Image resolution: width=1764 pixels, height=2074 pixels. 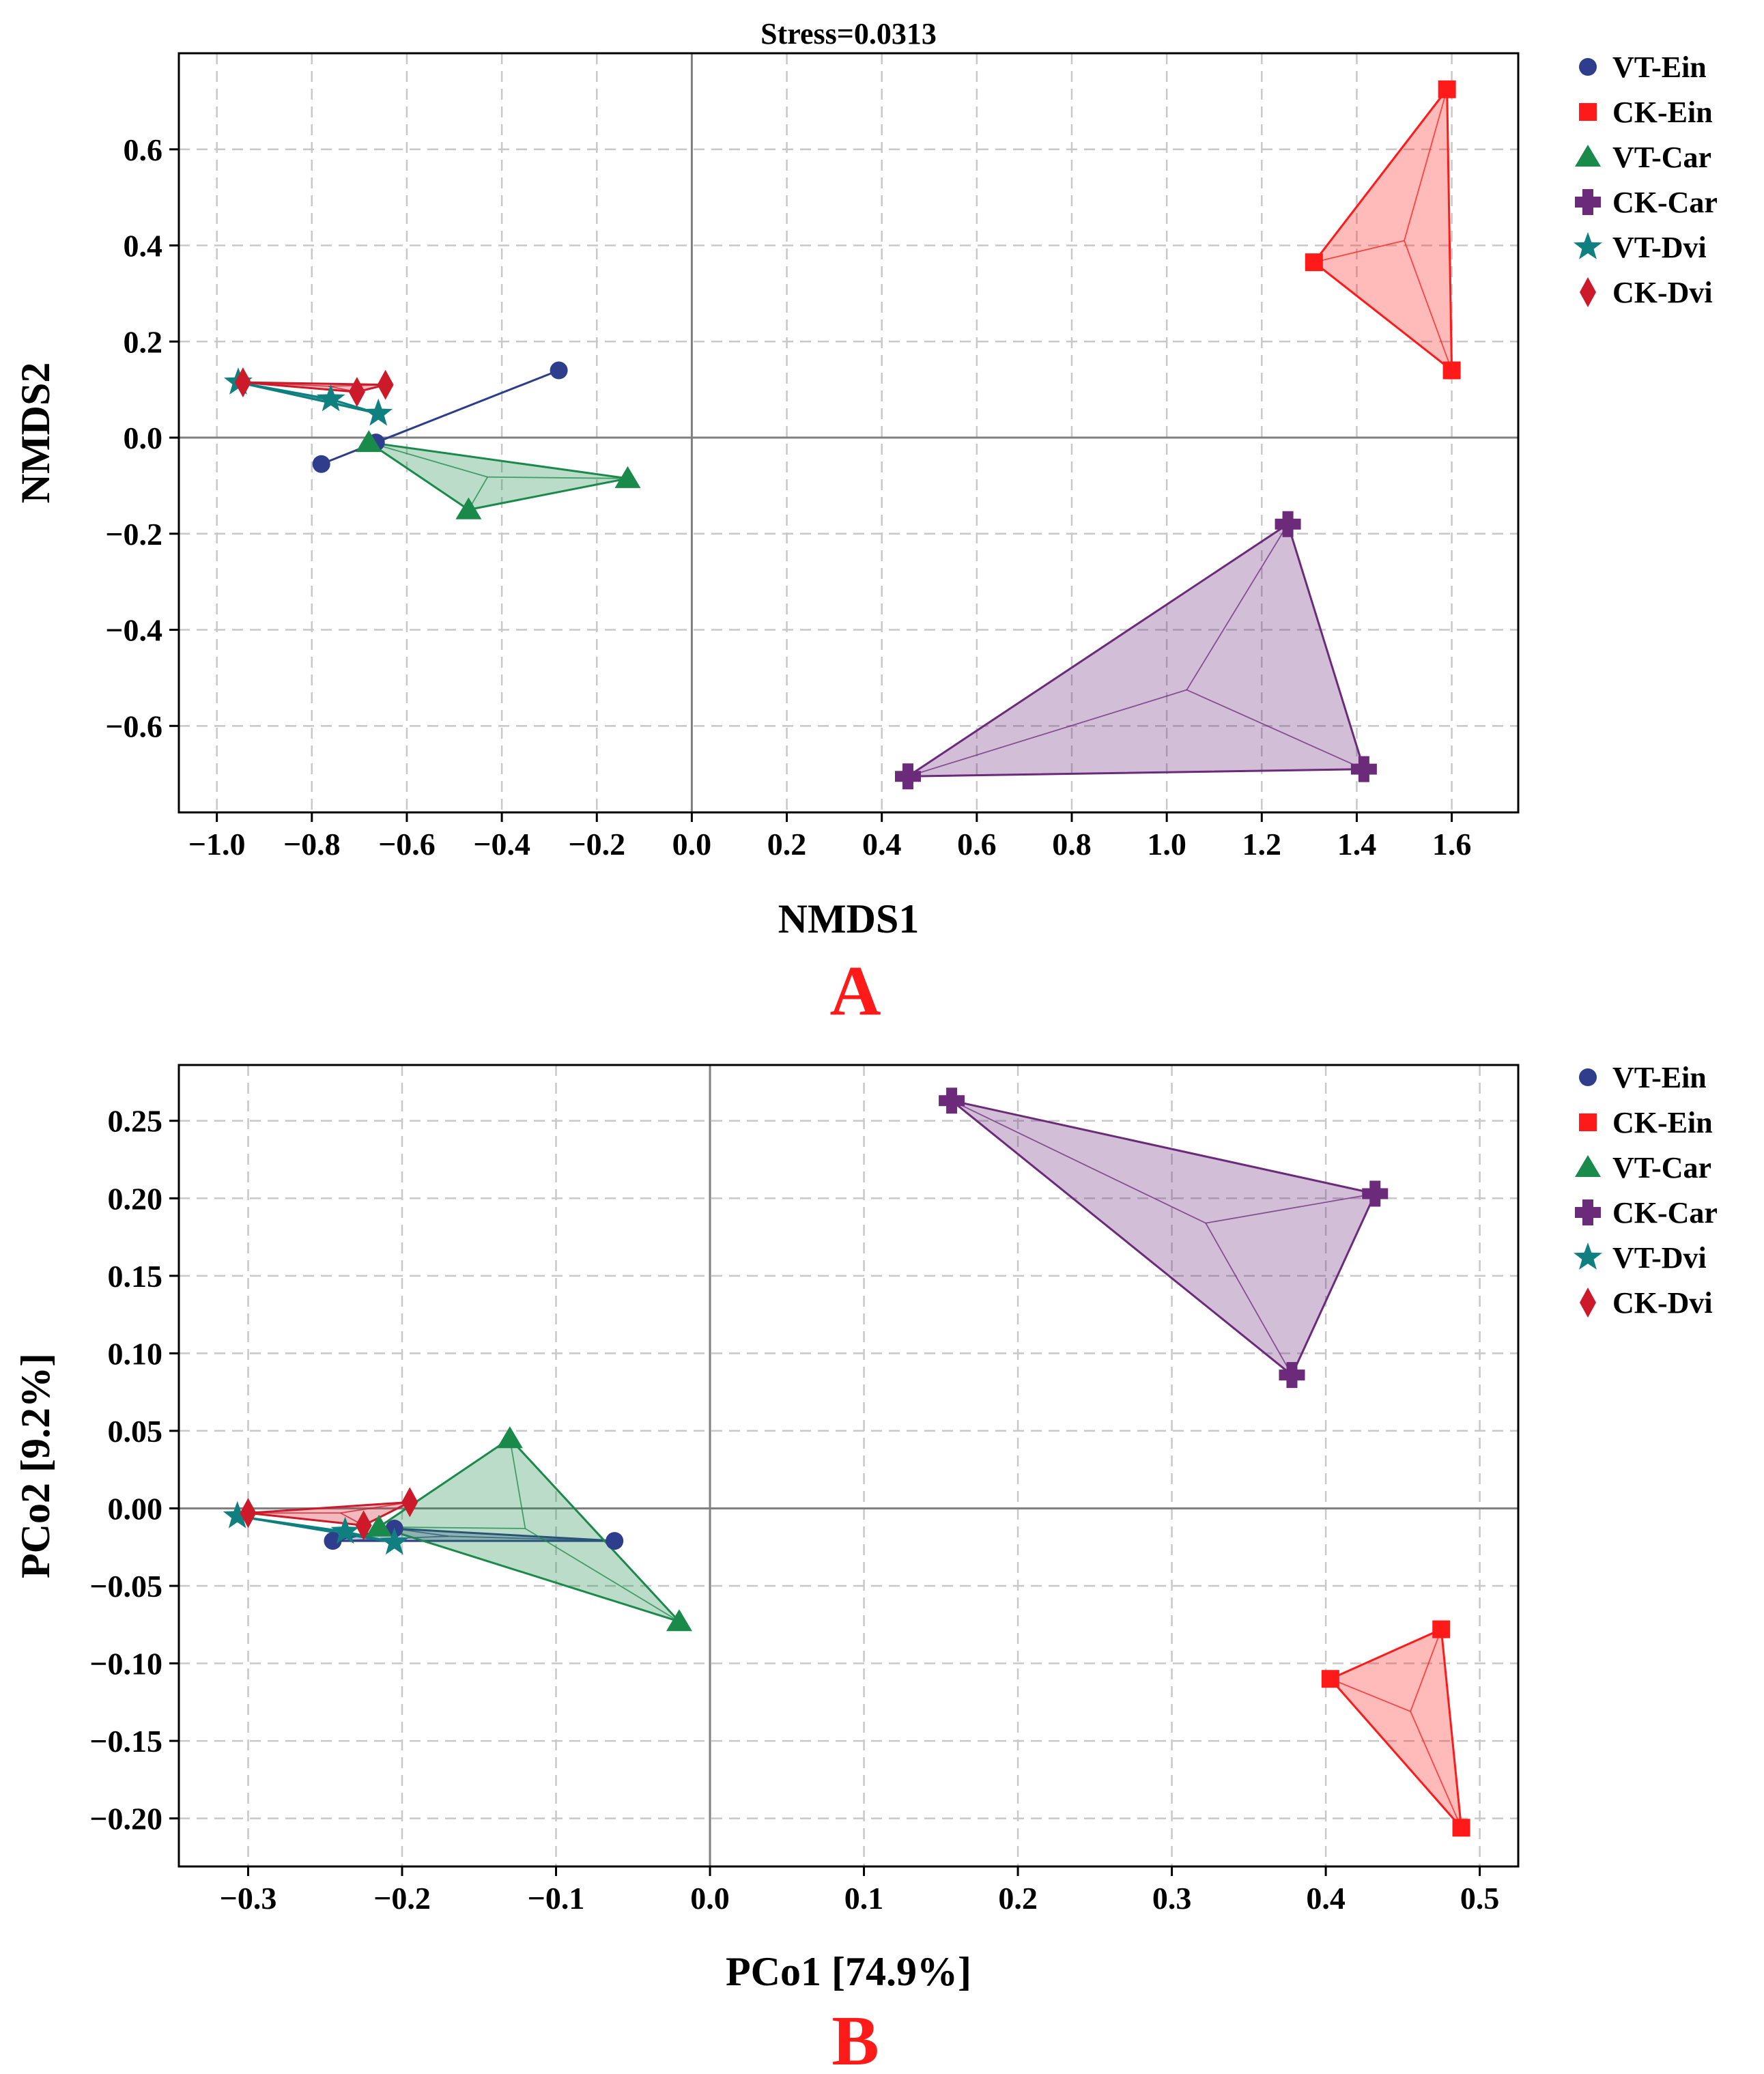 I want to click on y-tick-label: 0.00, so click(x=135, y=1509).